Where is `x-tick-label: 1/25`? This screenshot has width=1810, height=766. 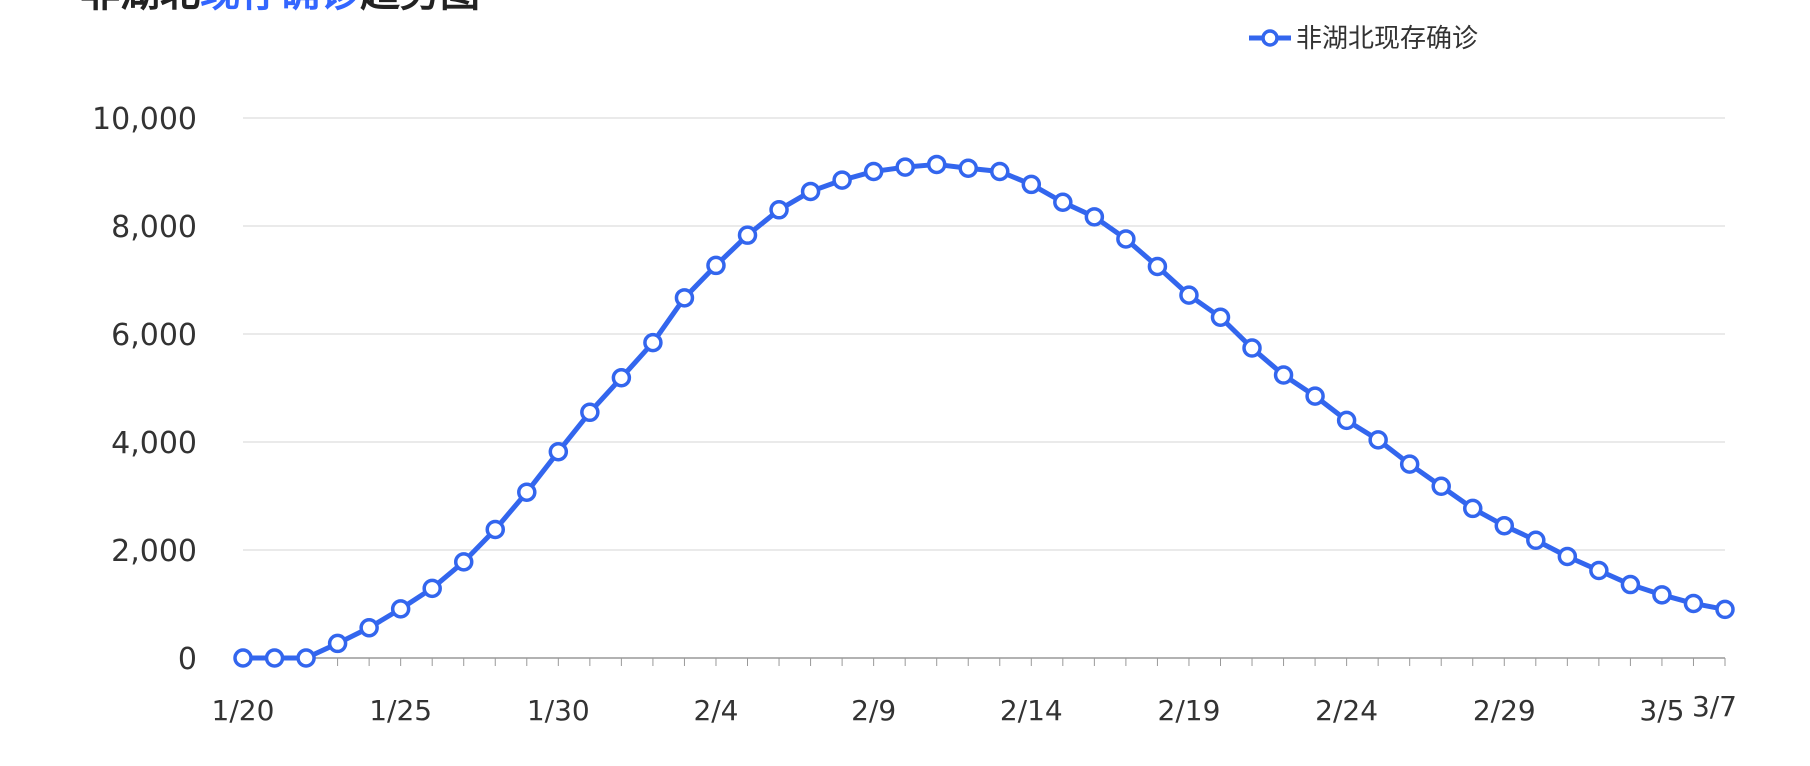
x-tick-label: 1/25 is located at coordinates (400, 710).